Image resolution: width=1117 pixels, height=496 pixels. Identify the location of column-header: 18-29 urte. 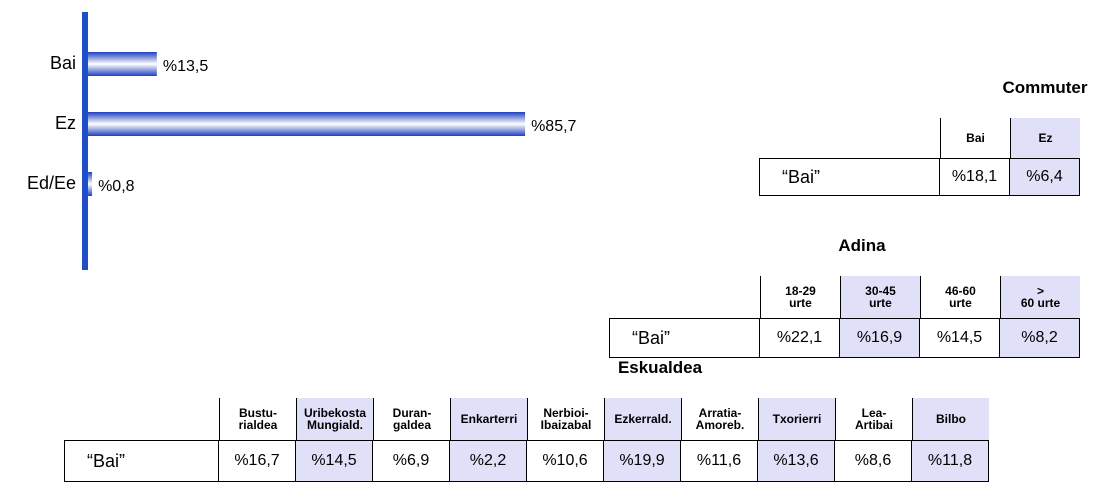
(800, 297).